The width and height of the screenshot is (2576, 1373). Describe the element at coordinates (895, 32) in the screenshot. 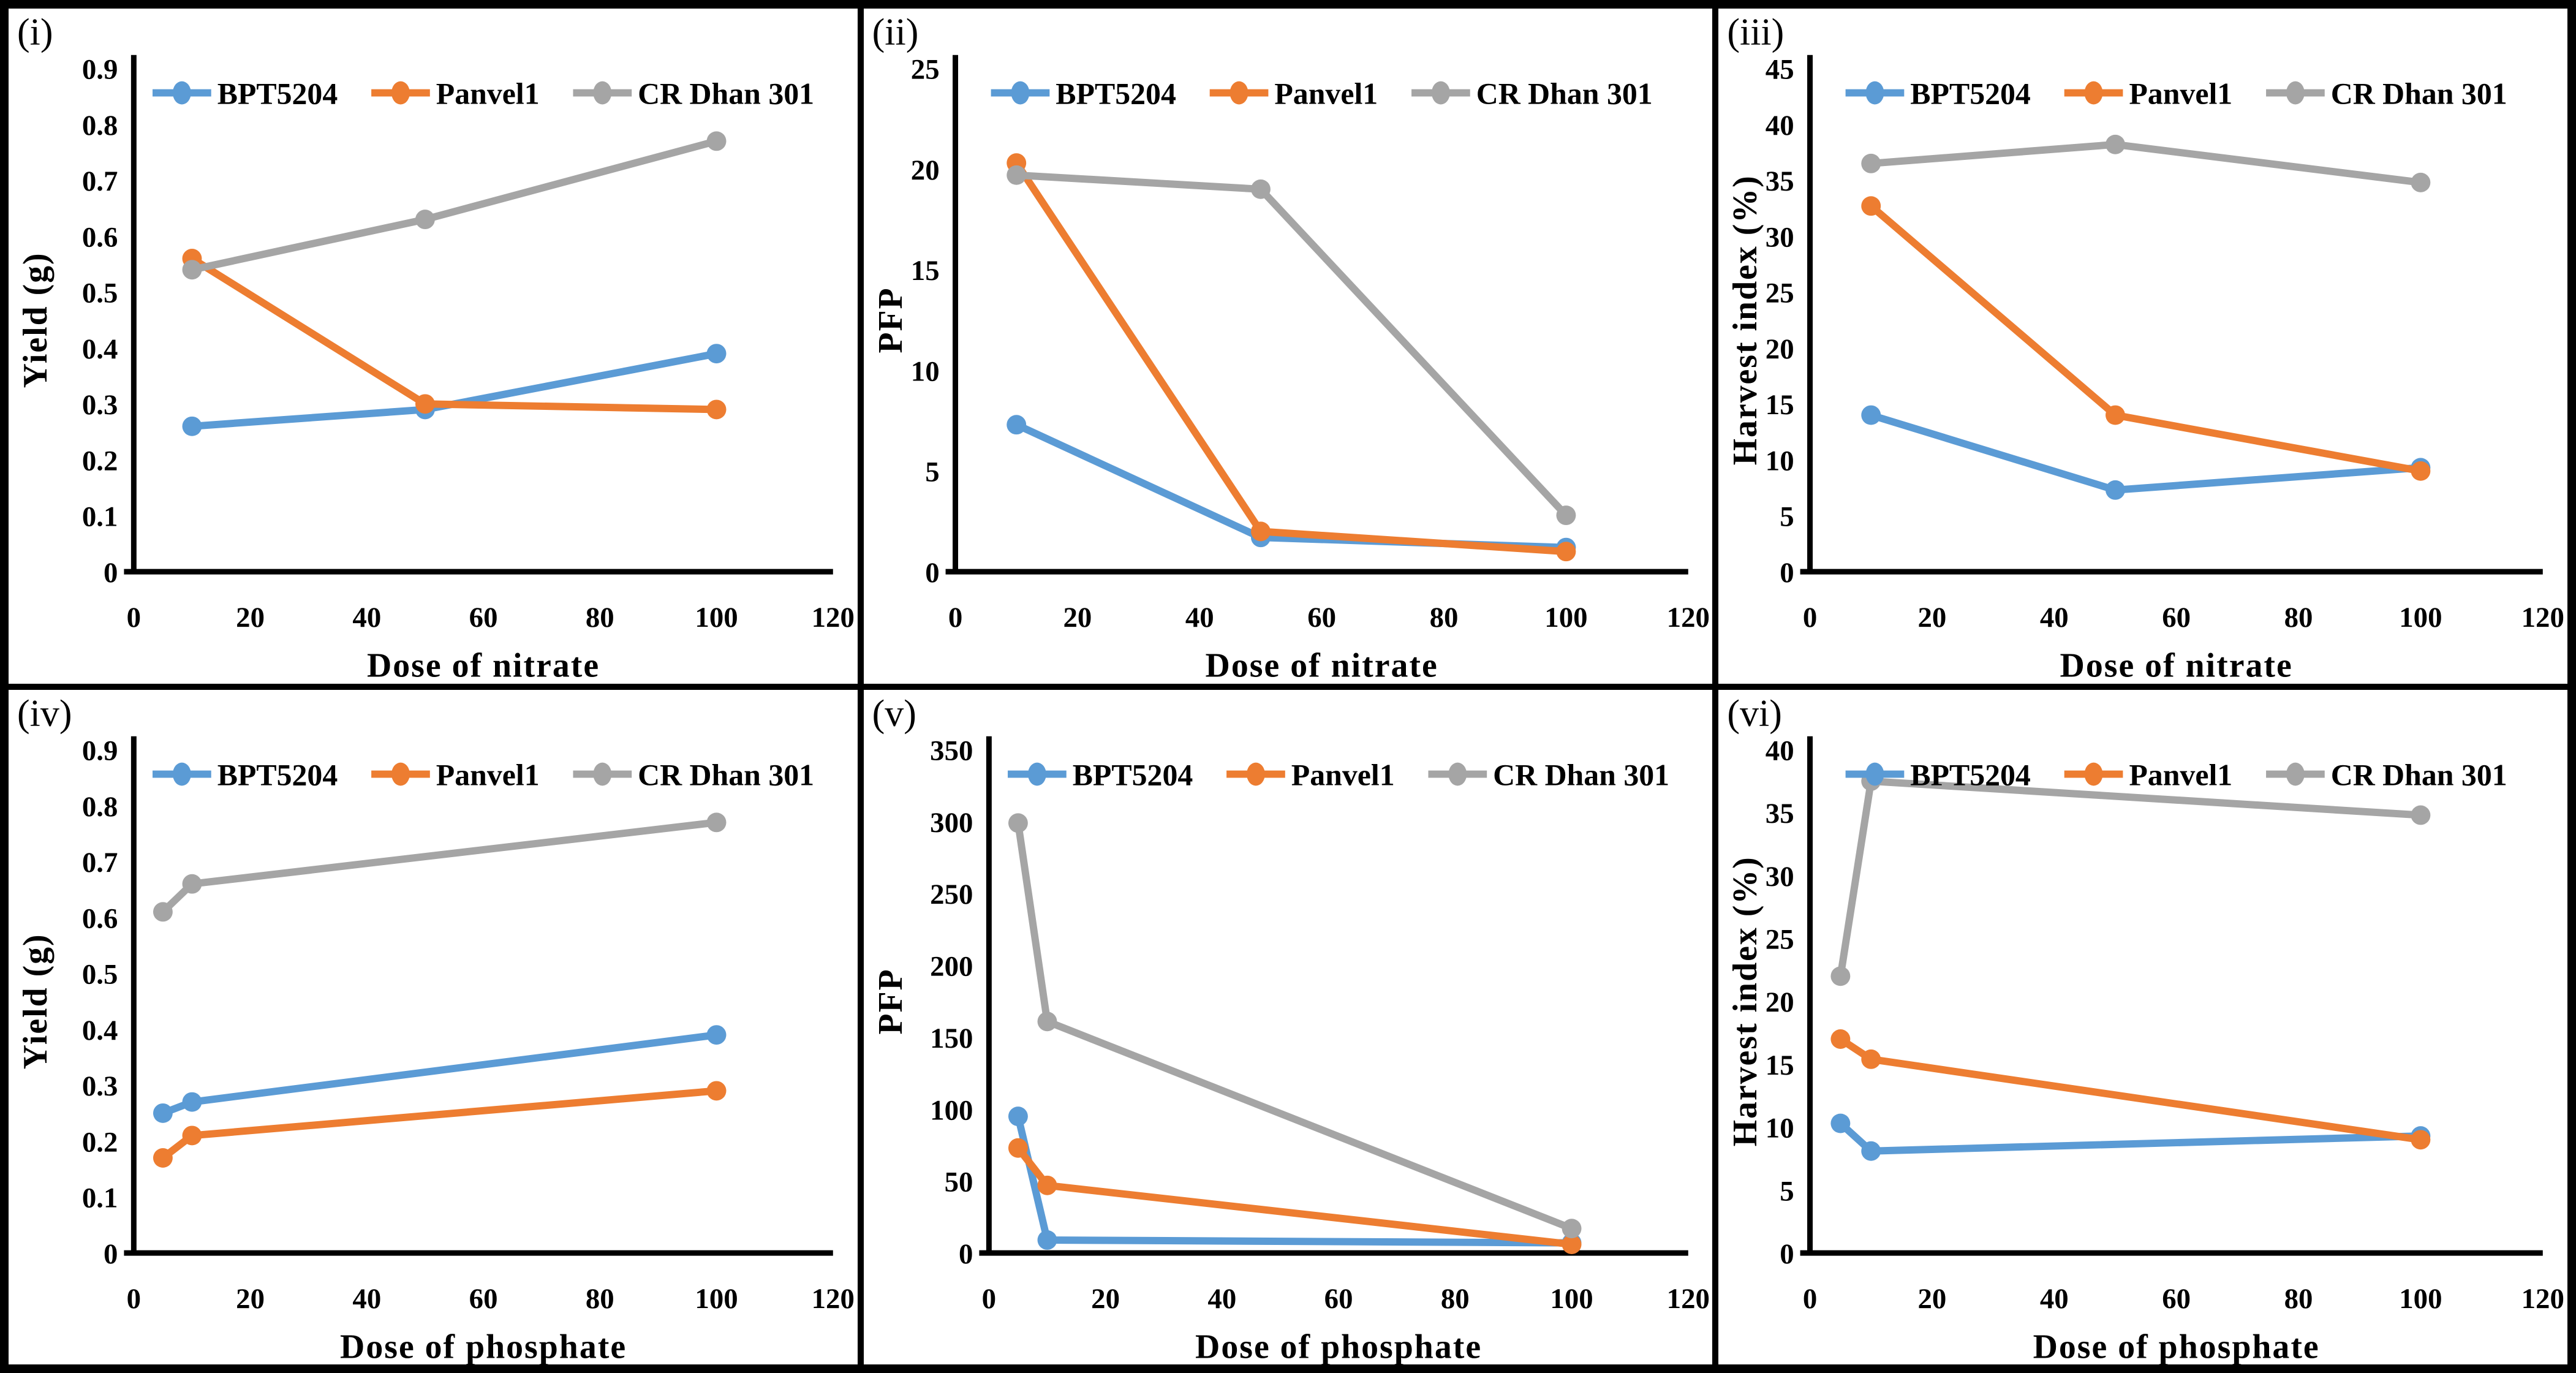

I see `panel-label: (ii)` at that location.